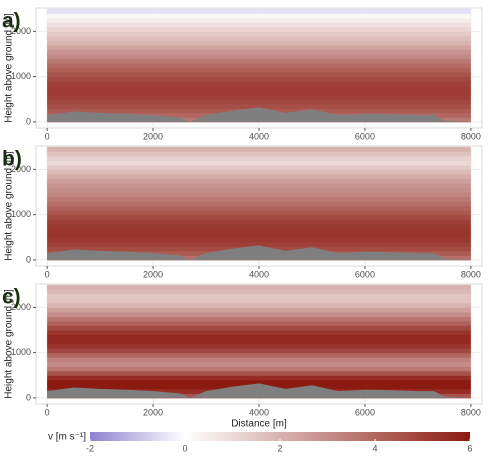  I want to click on colorbar-title: v [m s⁻¹], so click(67, 437).